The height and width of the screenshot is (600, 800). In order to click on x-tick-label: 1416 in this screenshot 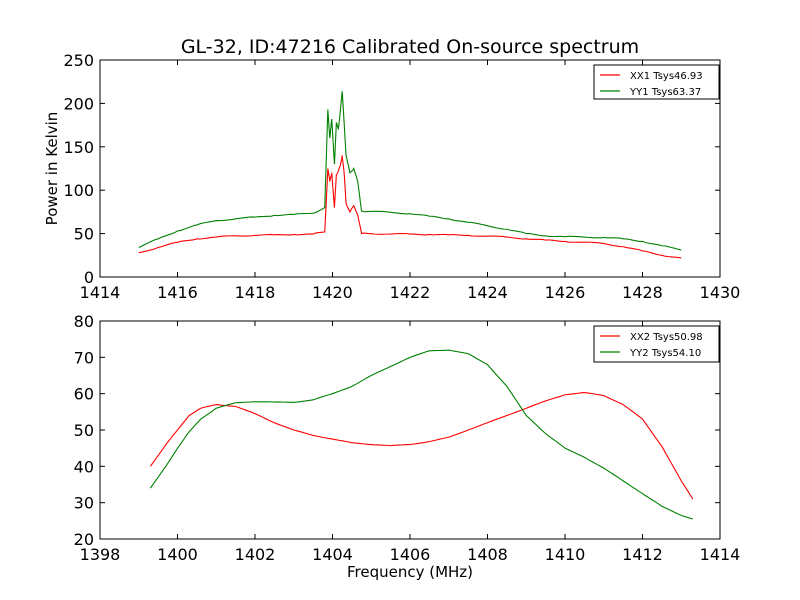, I will do `click(177, 292)`.